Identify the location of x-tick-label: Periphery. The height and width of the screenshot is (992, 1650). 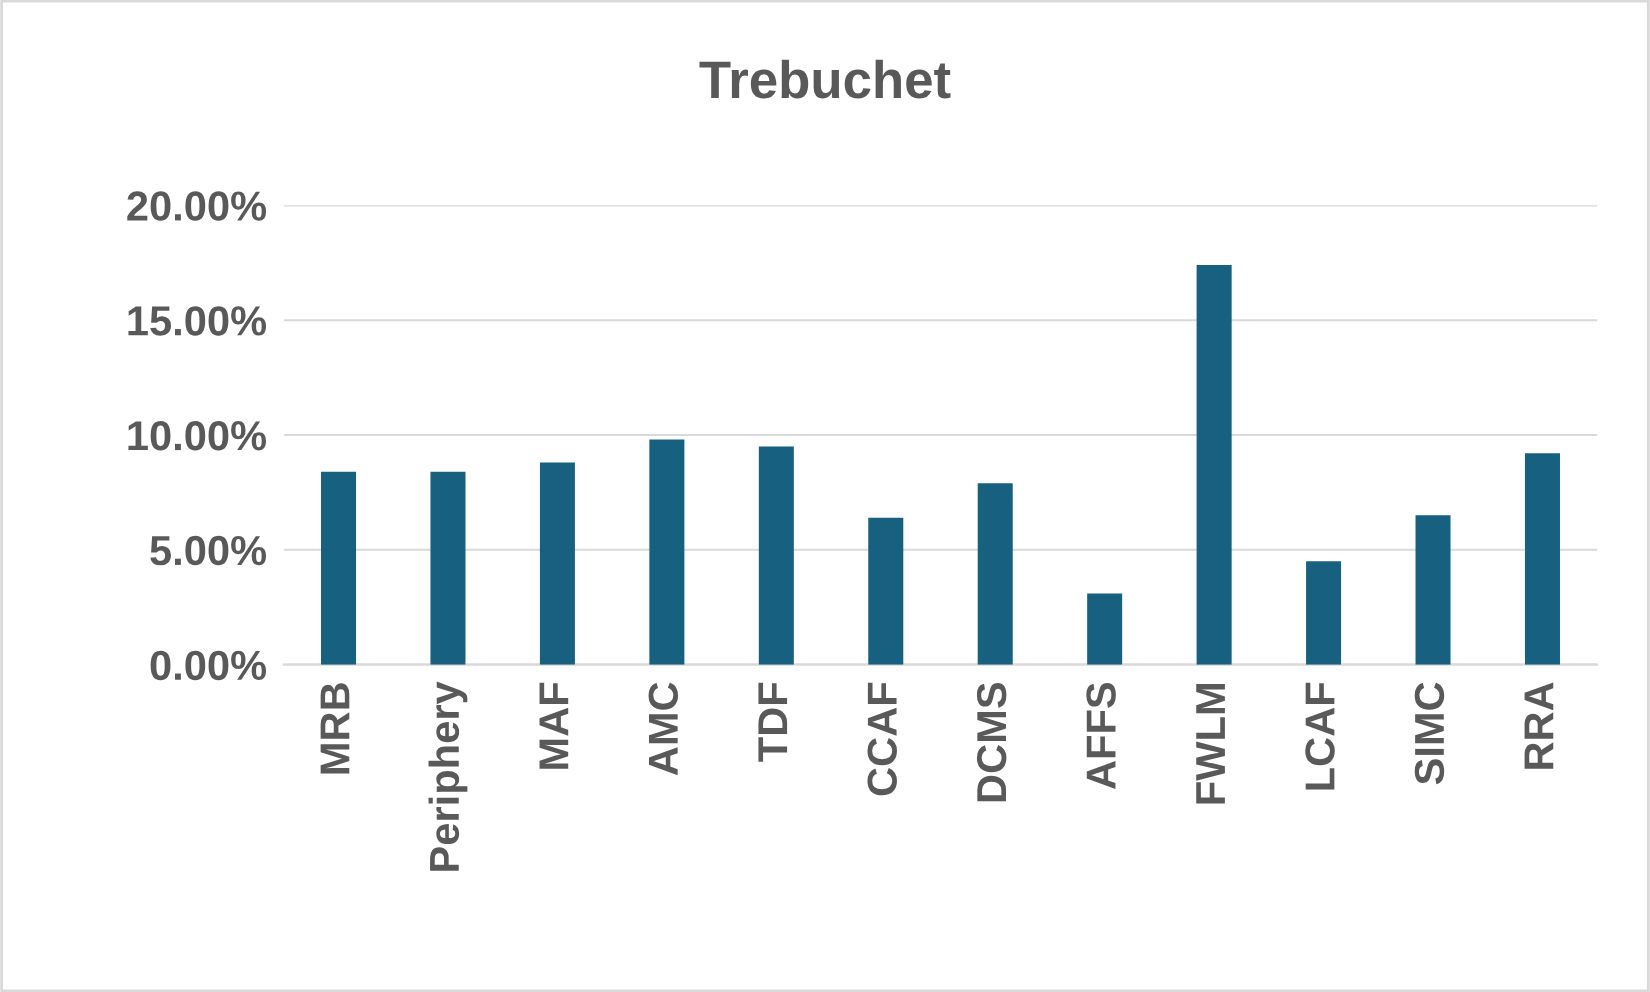
(448, 776).